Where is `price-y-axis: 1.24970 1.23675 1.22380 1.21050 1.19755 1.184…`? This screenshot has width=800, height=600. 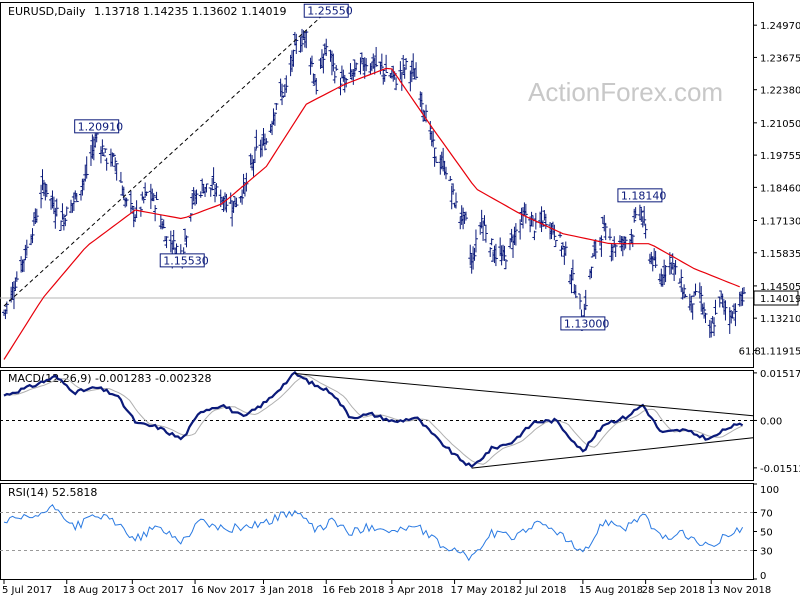 price-y-axis: 1.24970 1.23675 1.22380 1.21050 1.19755 1.184… is located at coordinates (776, 189).